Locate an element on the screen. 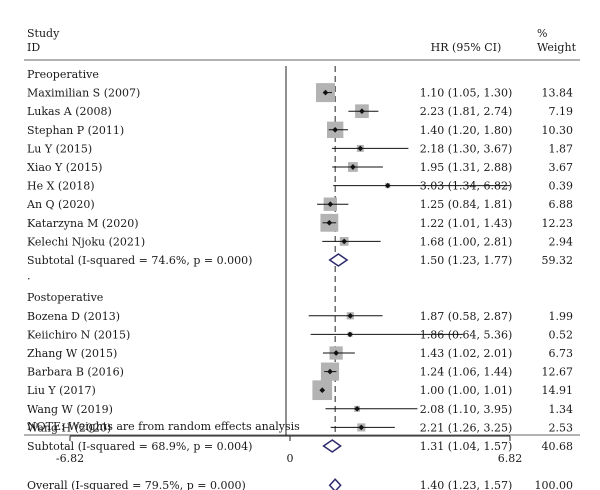  study-label: Wang W (2019) is located at coordinates (70, 409).